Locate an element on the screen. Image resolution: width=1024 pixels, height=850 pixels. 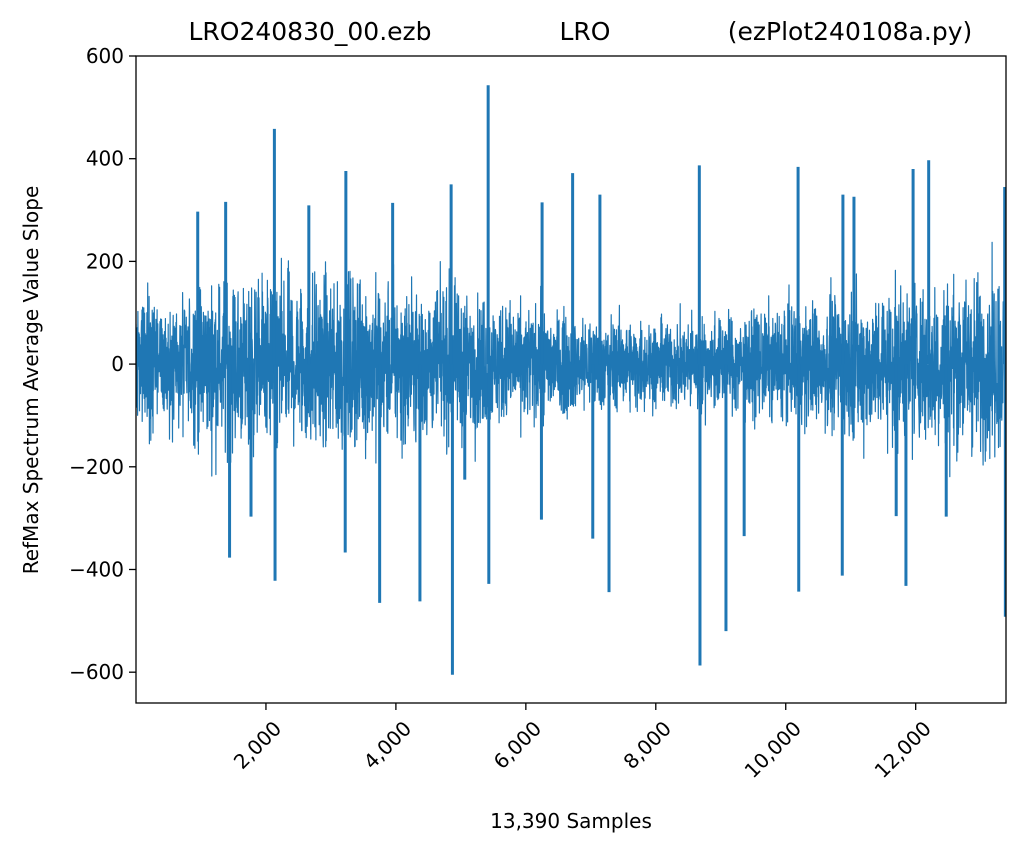
chart-title-center: LRO is located at coordinates (585, 31).